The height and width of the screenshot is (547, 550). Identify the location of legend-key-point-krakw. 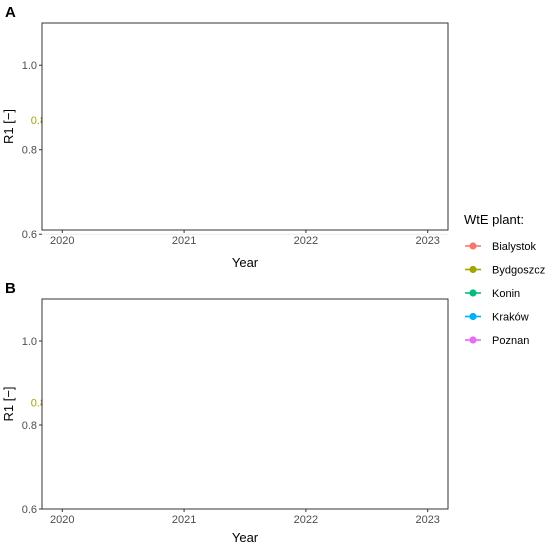
(473, 316).